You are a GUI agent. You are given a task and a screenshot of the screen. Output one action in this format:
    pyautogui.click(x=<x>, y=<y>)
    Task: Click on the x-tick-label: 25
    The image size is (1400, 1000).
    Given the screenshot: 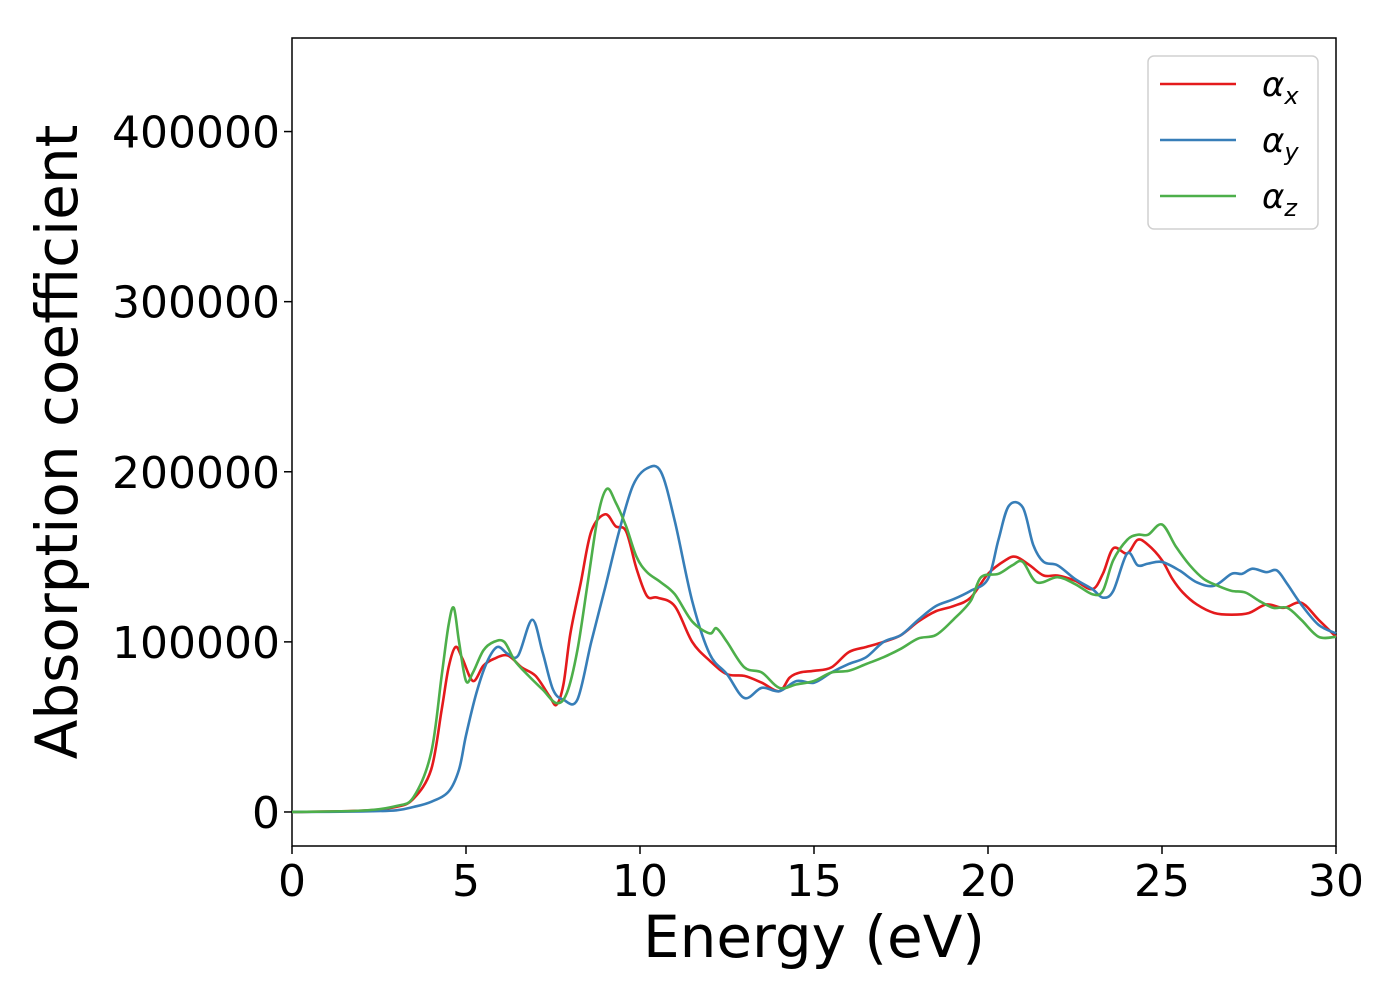 What is the action you would take?
    pyautogui.click(x=1162, y=881)
    